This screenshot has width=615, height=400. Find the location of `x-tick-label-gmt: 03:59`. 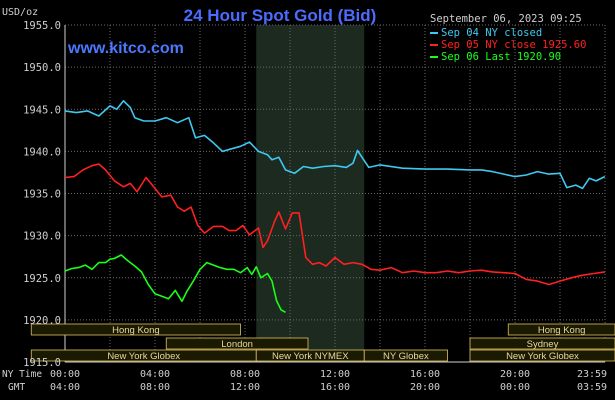

x-tick-label-gmt: 03:59 is located at coordinates (592, 387).